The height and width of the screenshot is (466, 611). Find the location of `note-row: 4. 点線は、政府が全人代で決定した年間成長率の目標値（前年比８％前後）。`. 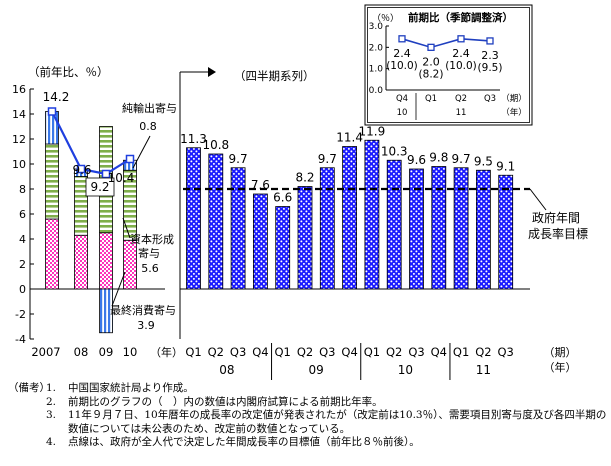

note-row: 4. 点線は、政府が全人代で決定した年間成長率の目標値（前年比８％前後）。 is located at coordinates (308, 443).